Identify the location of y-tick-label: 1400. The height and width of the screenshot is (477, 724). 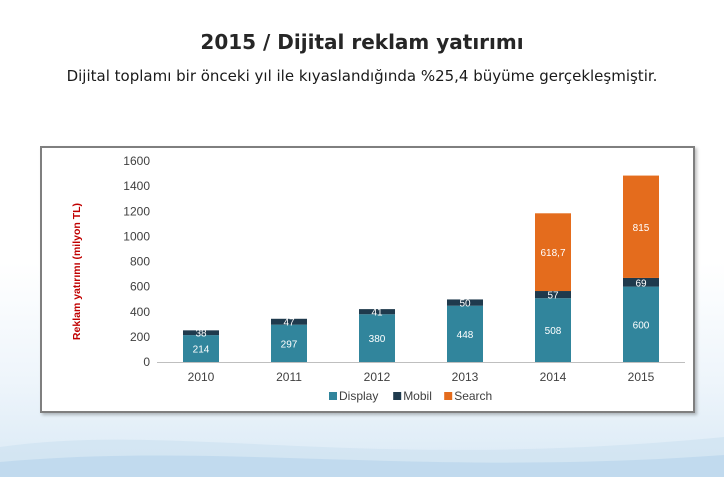
(136, 186).